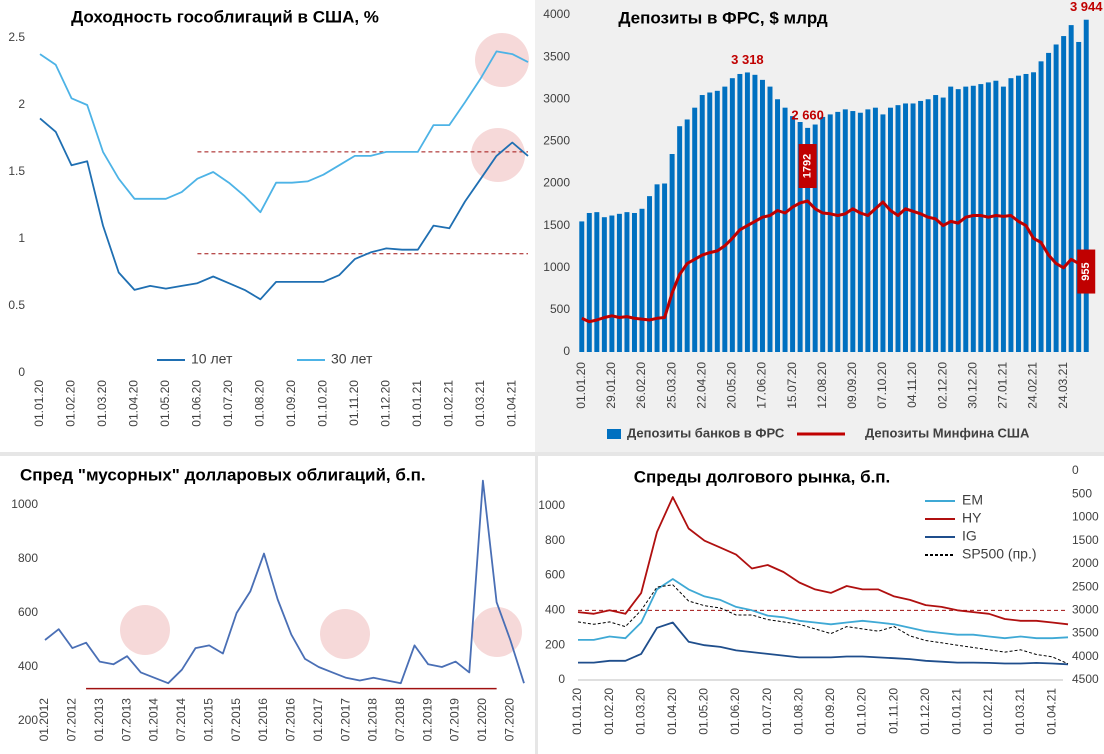 The height and width of the screenshot is (754, 1104). What do you see at coordinates (72, 720) in the screenshot?
I see `x-tick-label: 07.2012` at bounding box center [72, 720].